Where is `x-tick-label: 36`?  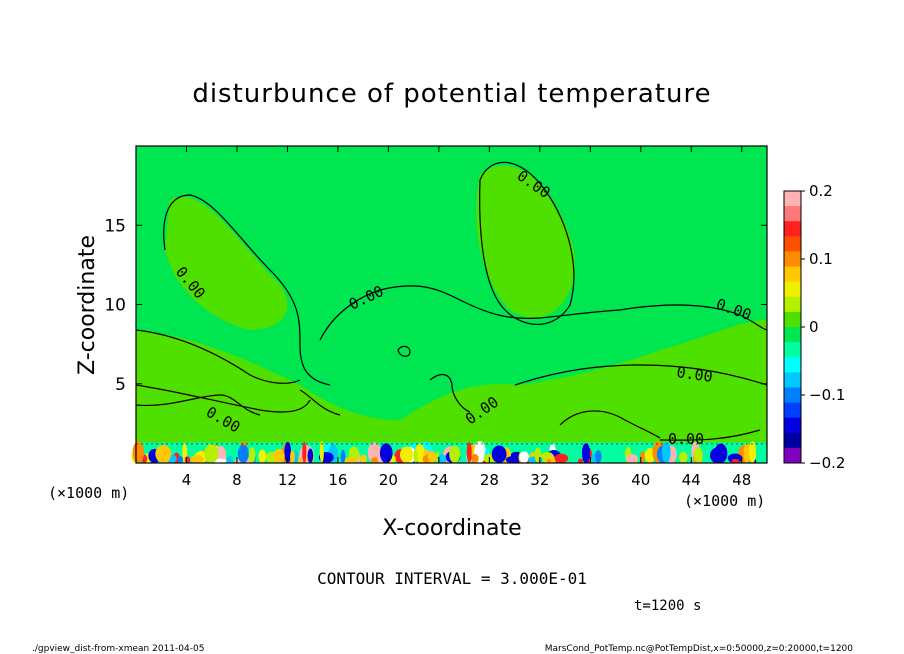 x-tick-label: 36 is located at coordinates (590, 480).